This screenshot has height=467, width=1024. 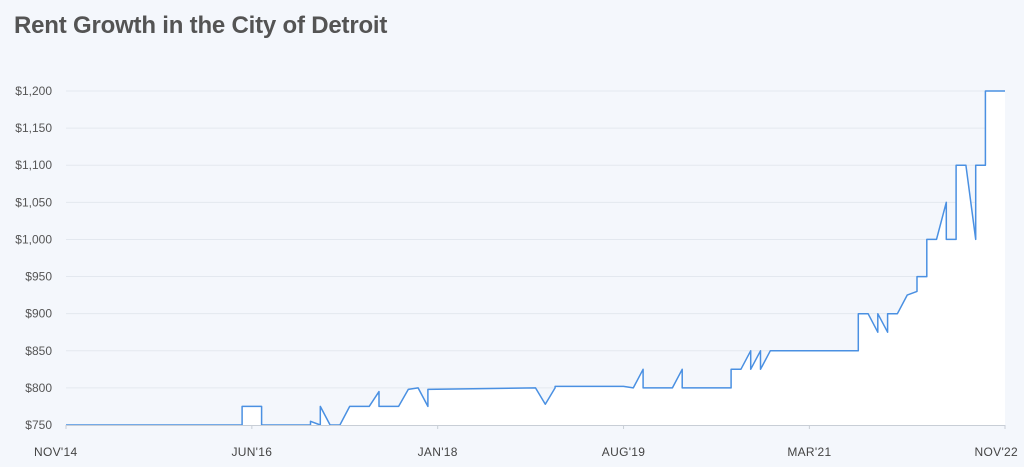 I want to click on y-tick-label: $900, so click(x=38, y=314).